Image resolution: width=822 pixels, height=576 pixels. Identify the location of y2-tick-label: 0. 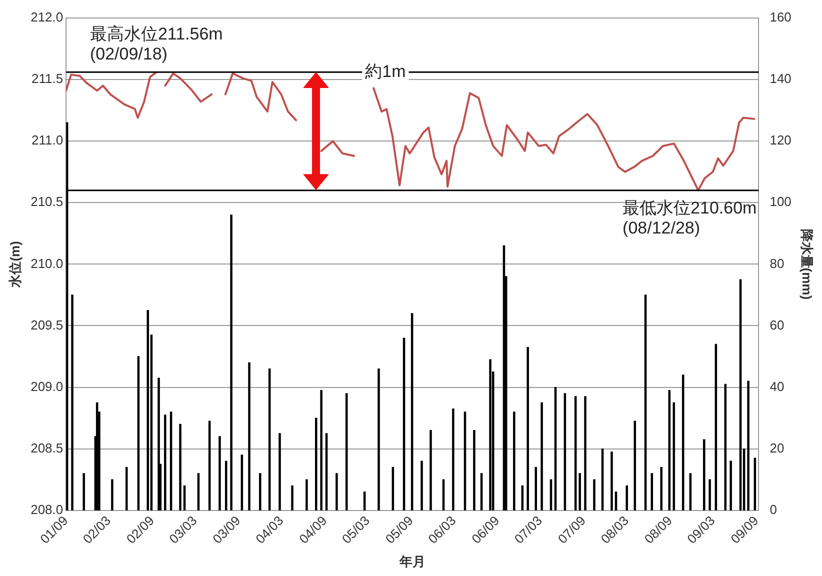
(773, 509).